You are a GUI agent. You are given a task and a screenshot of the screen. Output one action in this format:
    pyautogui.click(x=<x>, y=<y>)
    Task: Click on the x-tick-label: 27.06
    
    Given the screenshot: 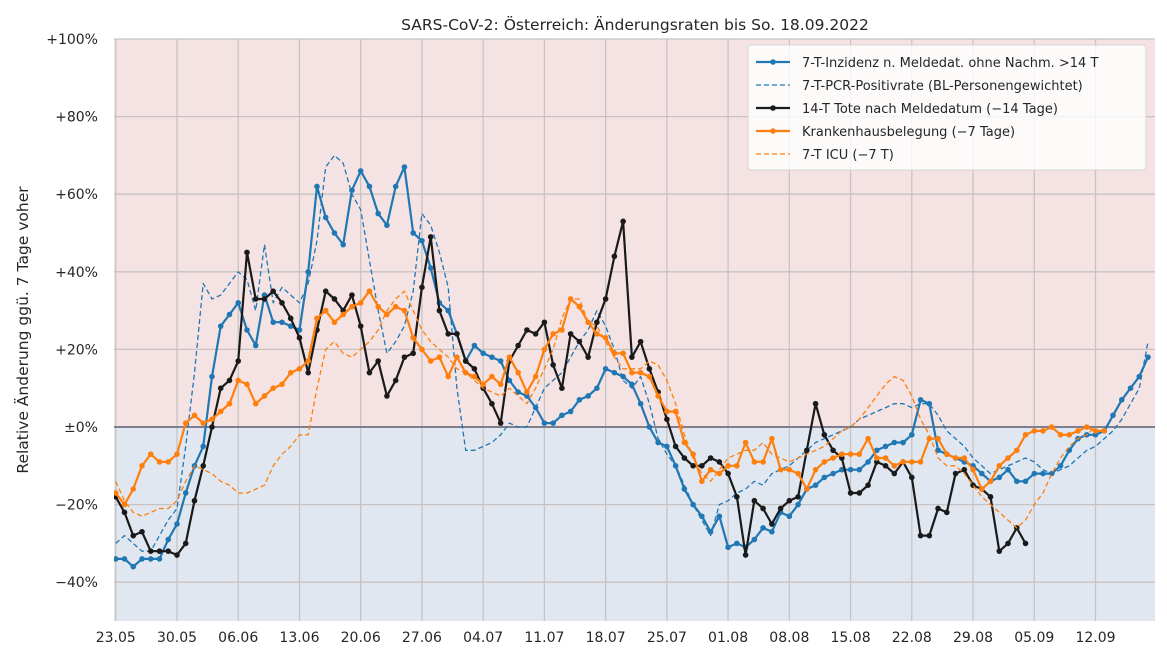 What is the action you would take?
    pyautogui.click(x=422, y=638)
    